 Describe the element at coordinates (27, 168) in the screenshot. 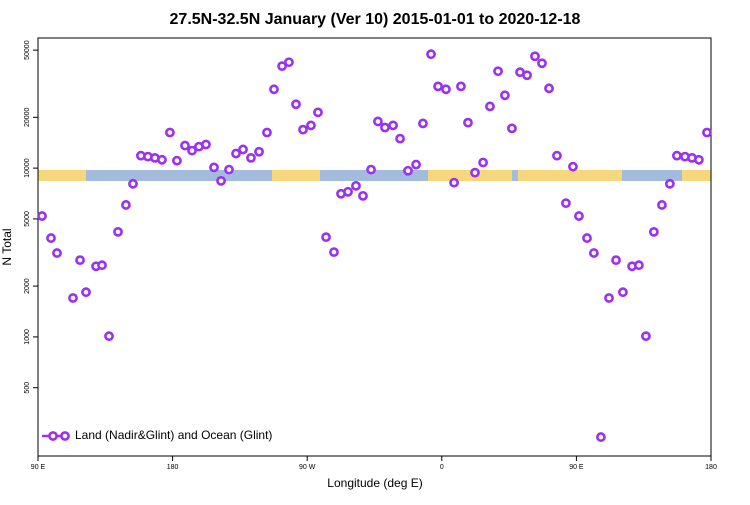

I see `y-tick-label: 10000` at that location.